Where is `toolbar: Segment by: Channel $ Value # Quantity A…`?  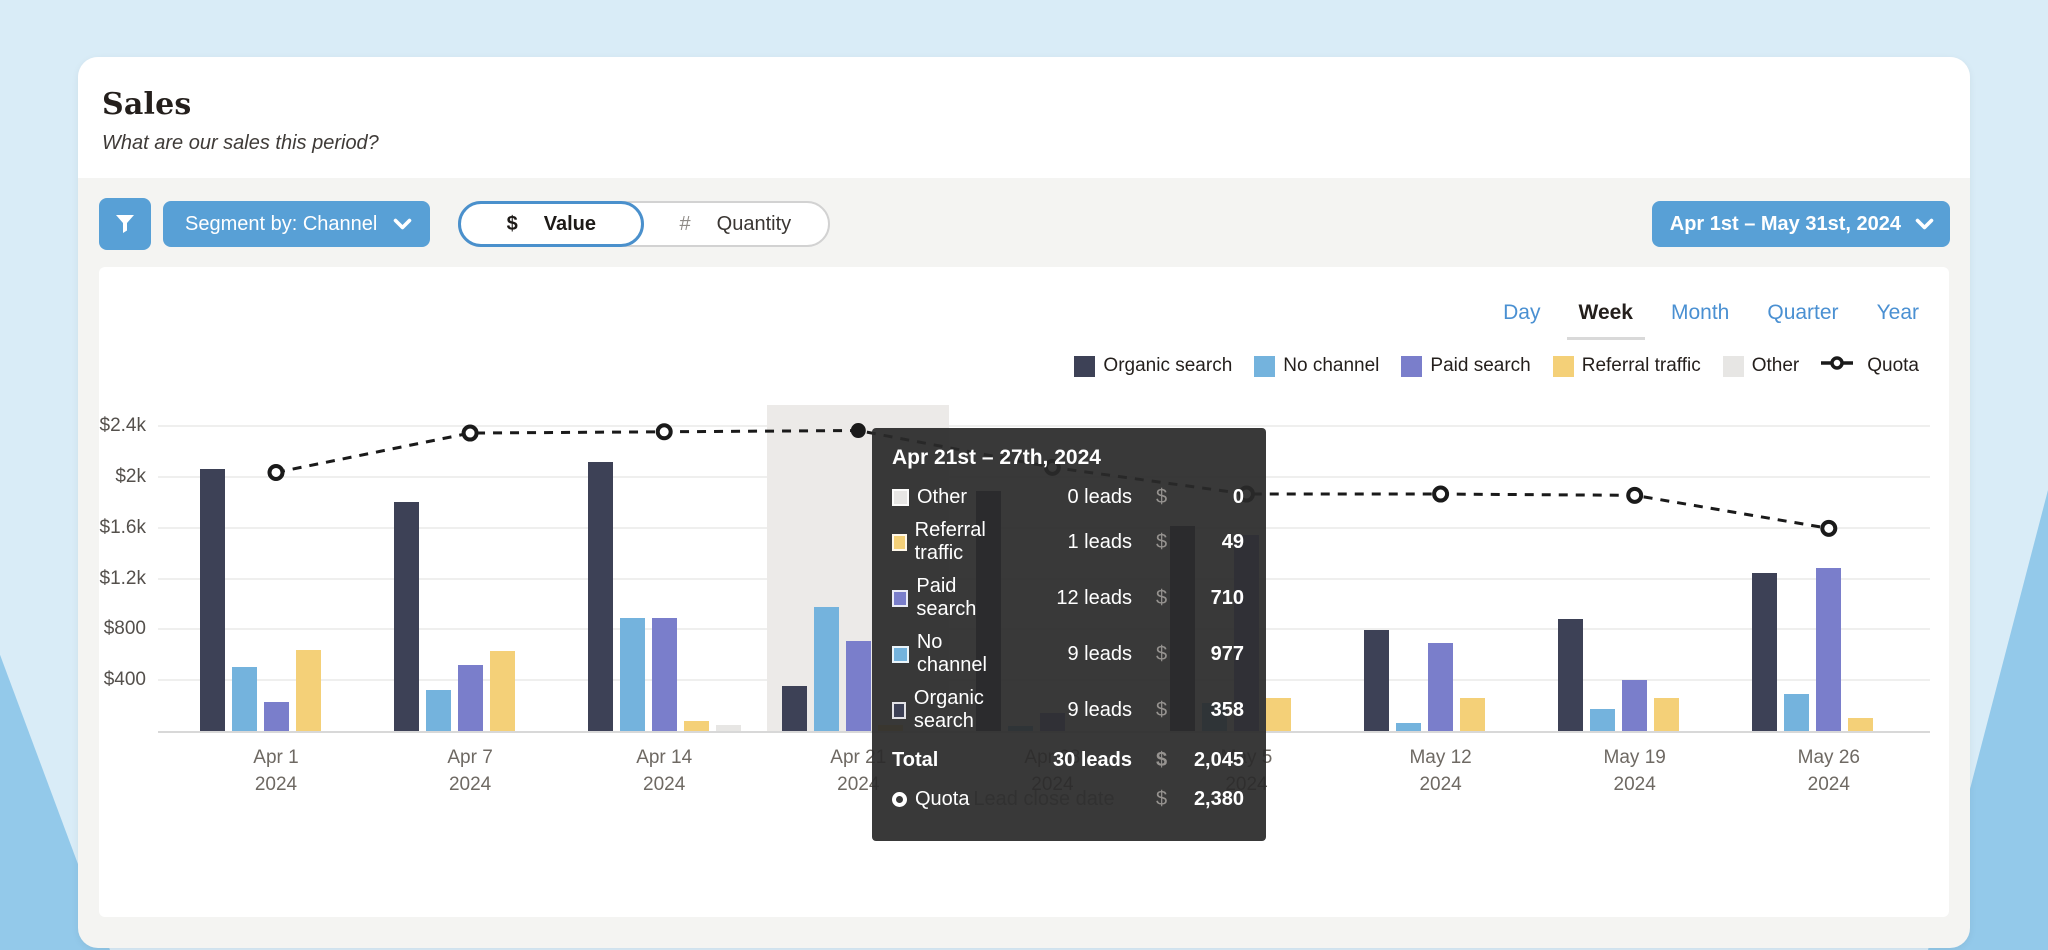
toolbar: Segment by: Channel $ Value # Quantity A… is located at coordinates (1024, 224).